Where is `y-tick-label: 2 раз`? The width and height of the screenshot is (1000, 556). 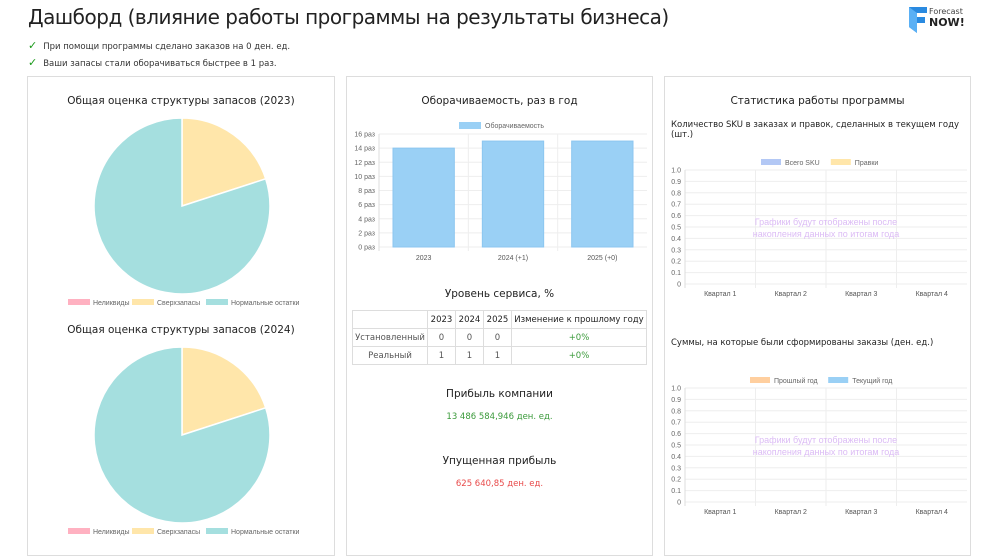 y-tick-label: 2 раз is located at coordinates (366, 233).